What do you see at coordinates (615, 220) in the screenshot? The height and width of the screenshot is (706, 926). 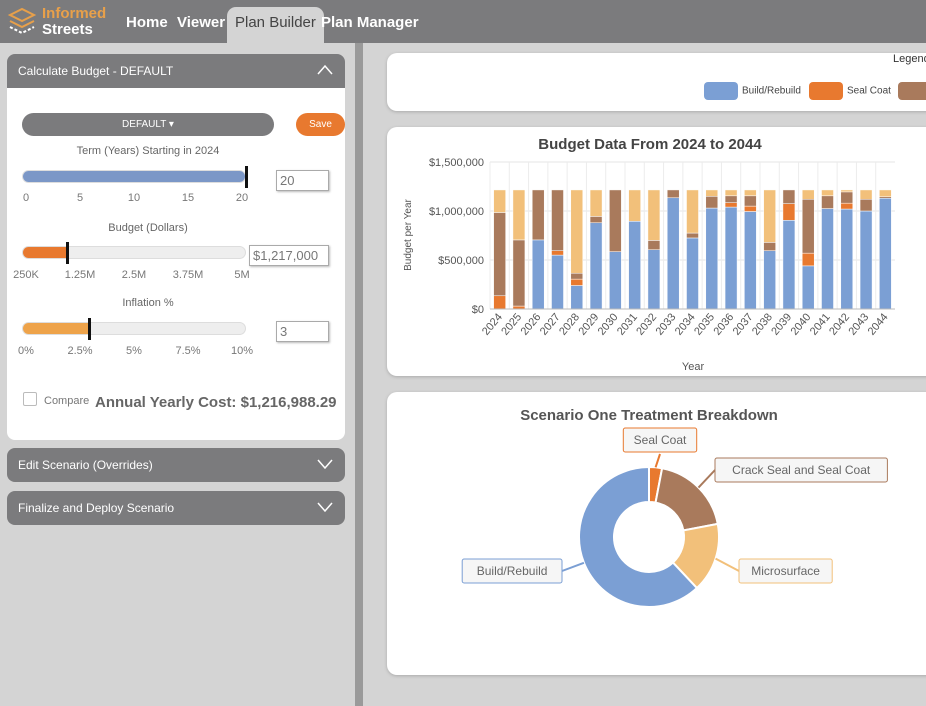 I see `bar-segment-crack-2030` at bounding box center [615, 220].